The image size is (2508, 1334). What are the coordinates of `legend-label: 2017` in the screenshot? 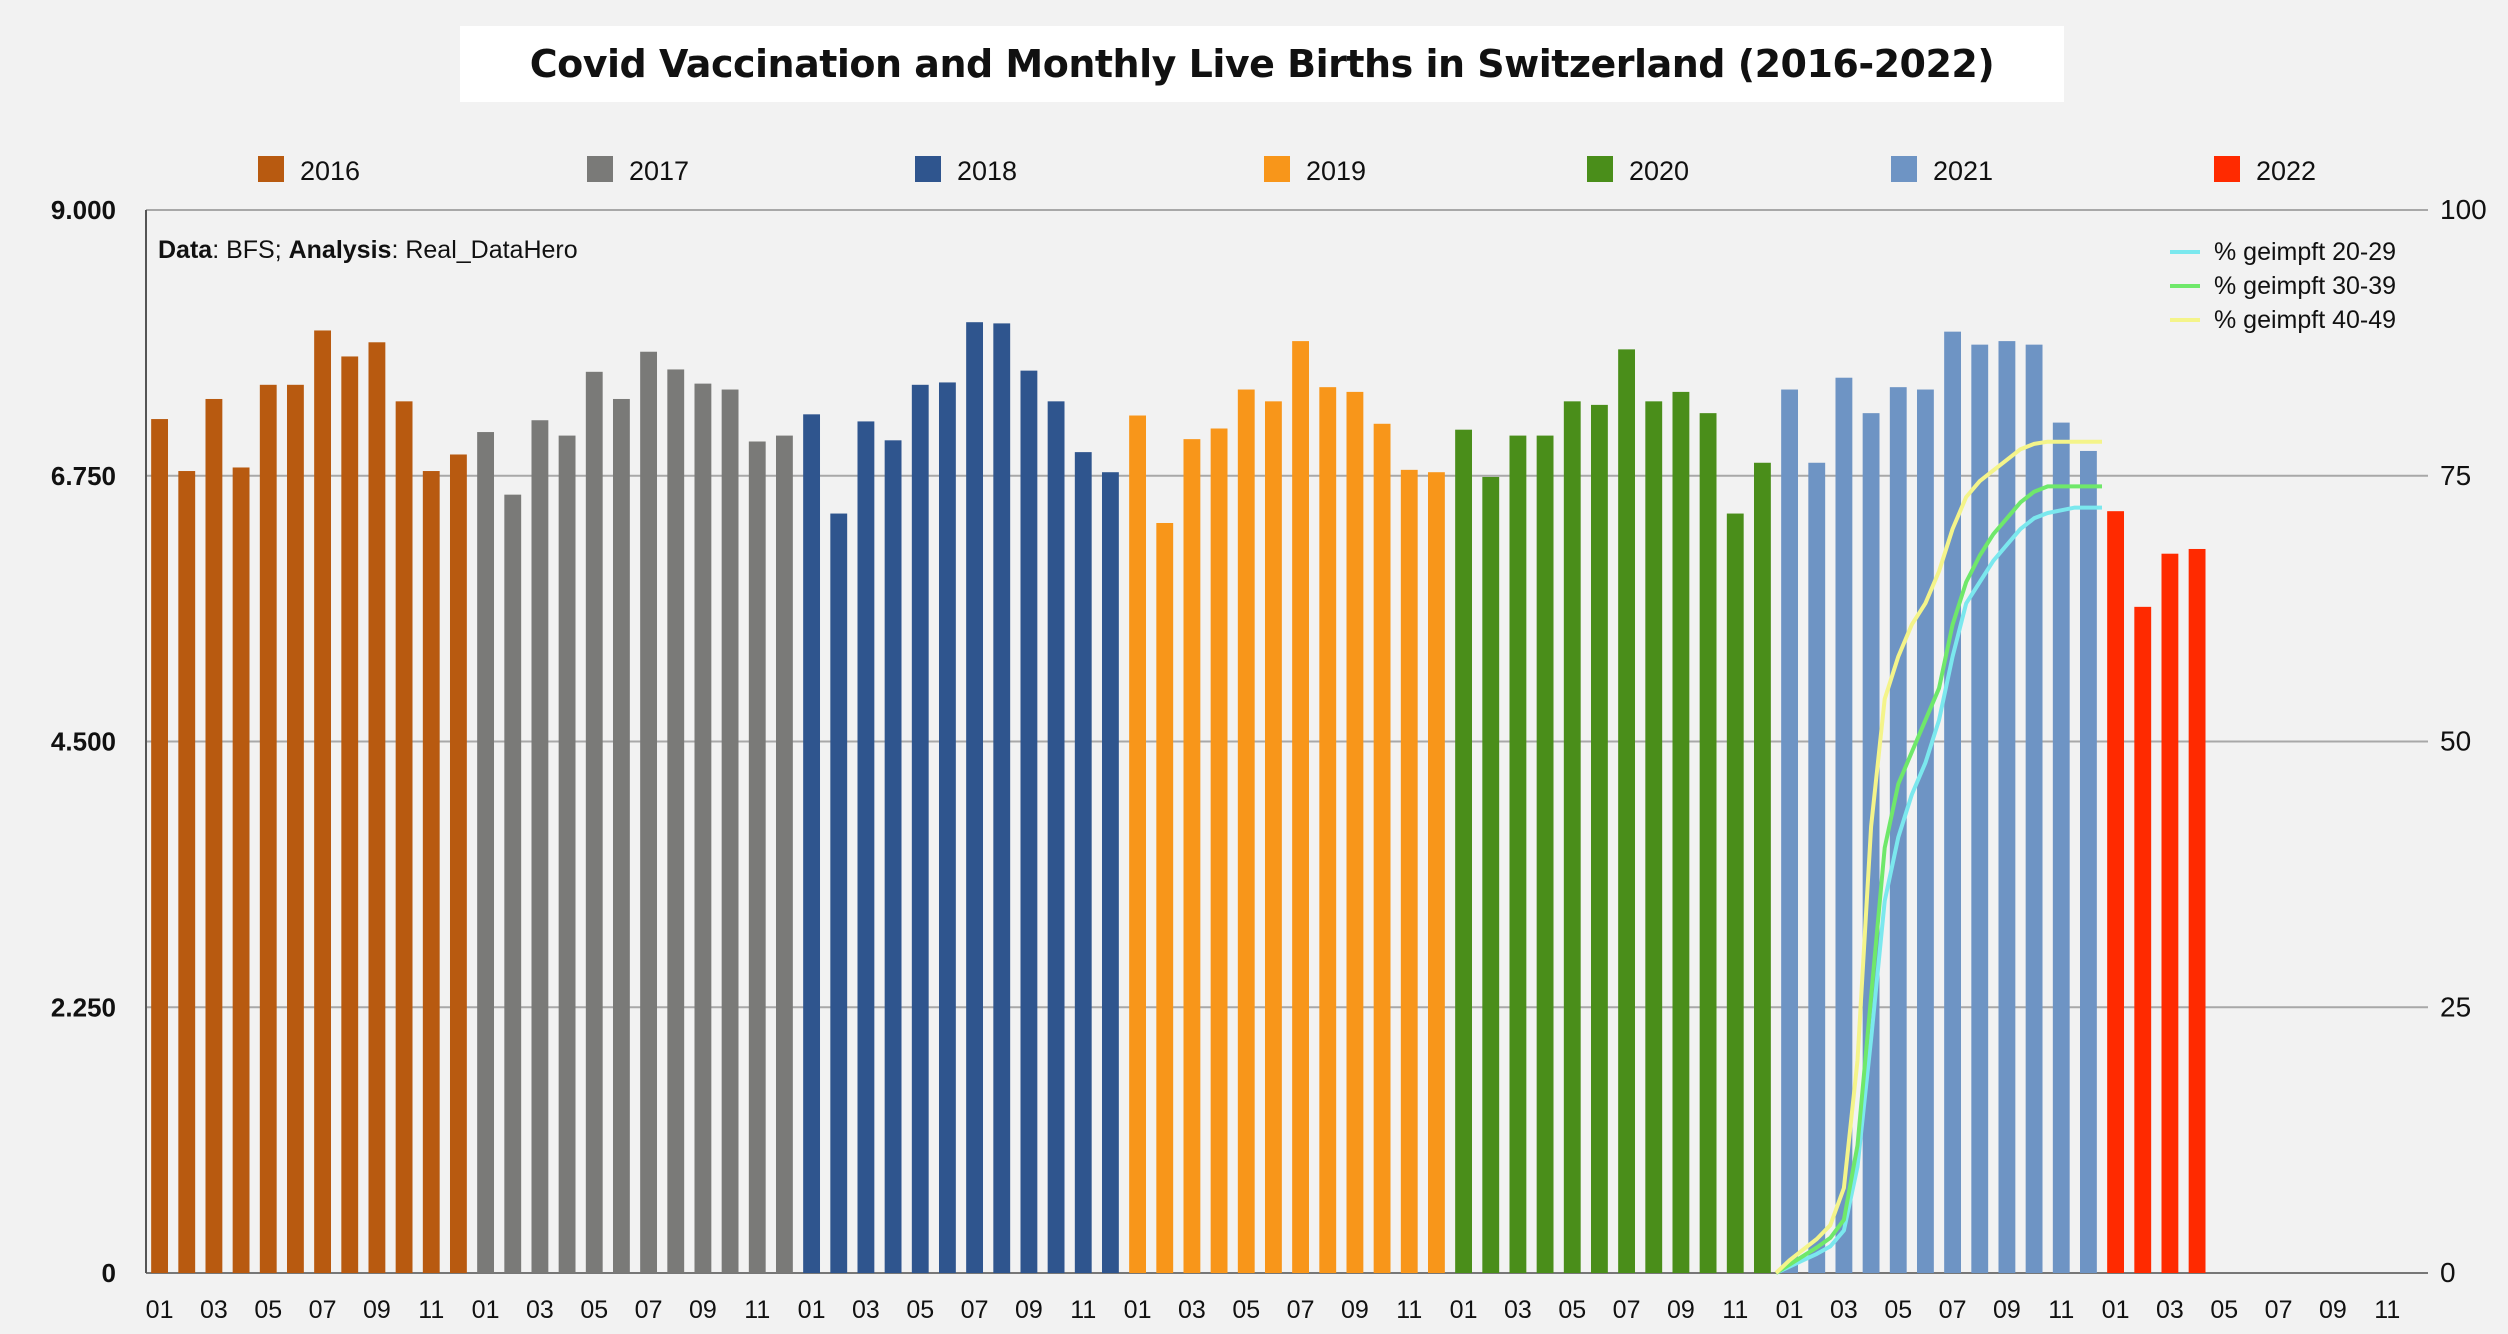 It's located at (659, 171).